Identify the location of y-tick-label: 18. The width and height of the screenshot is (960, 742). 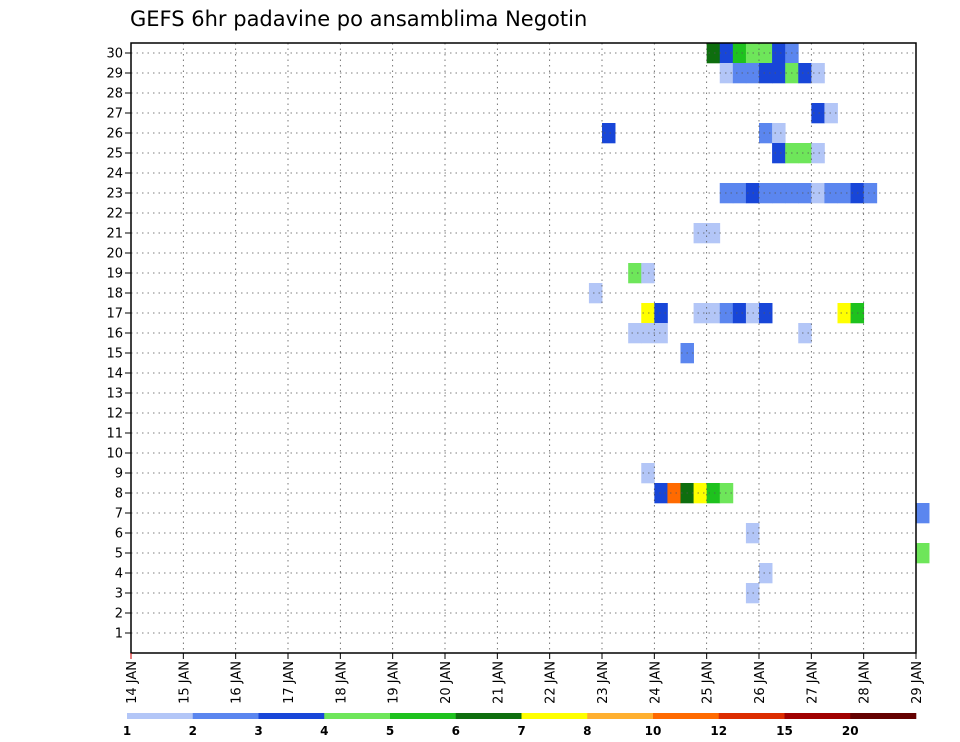
(114, 294).